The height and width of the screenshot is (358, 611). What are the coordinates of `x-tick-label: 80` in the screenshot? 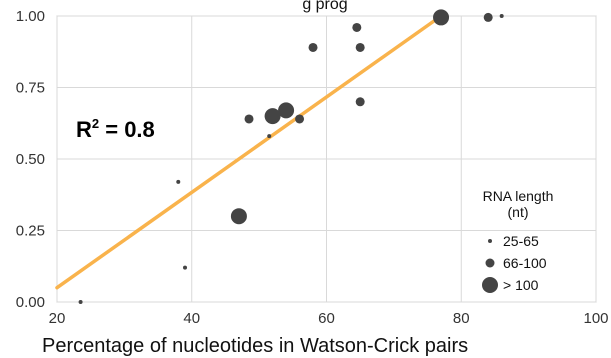 It's located at (461, 318).